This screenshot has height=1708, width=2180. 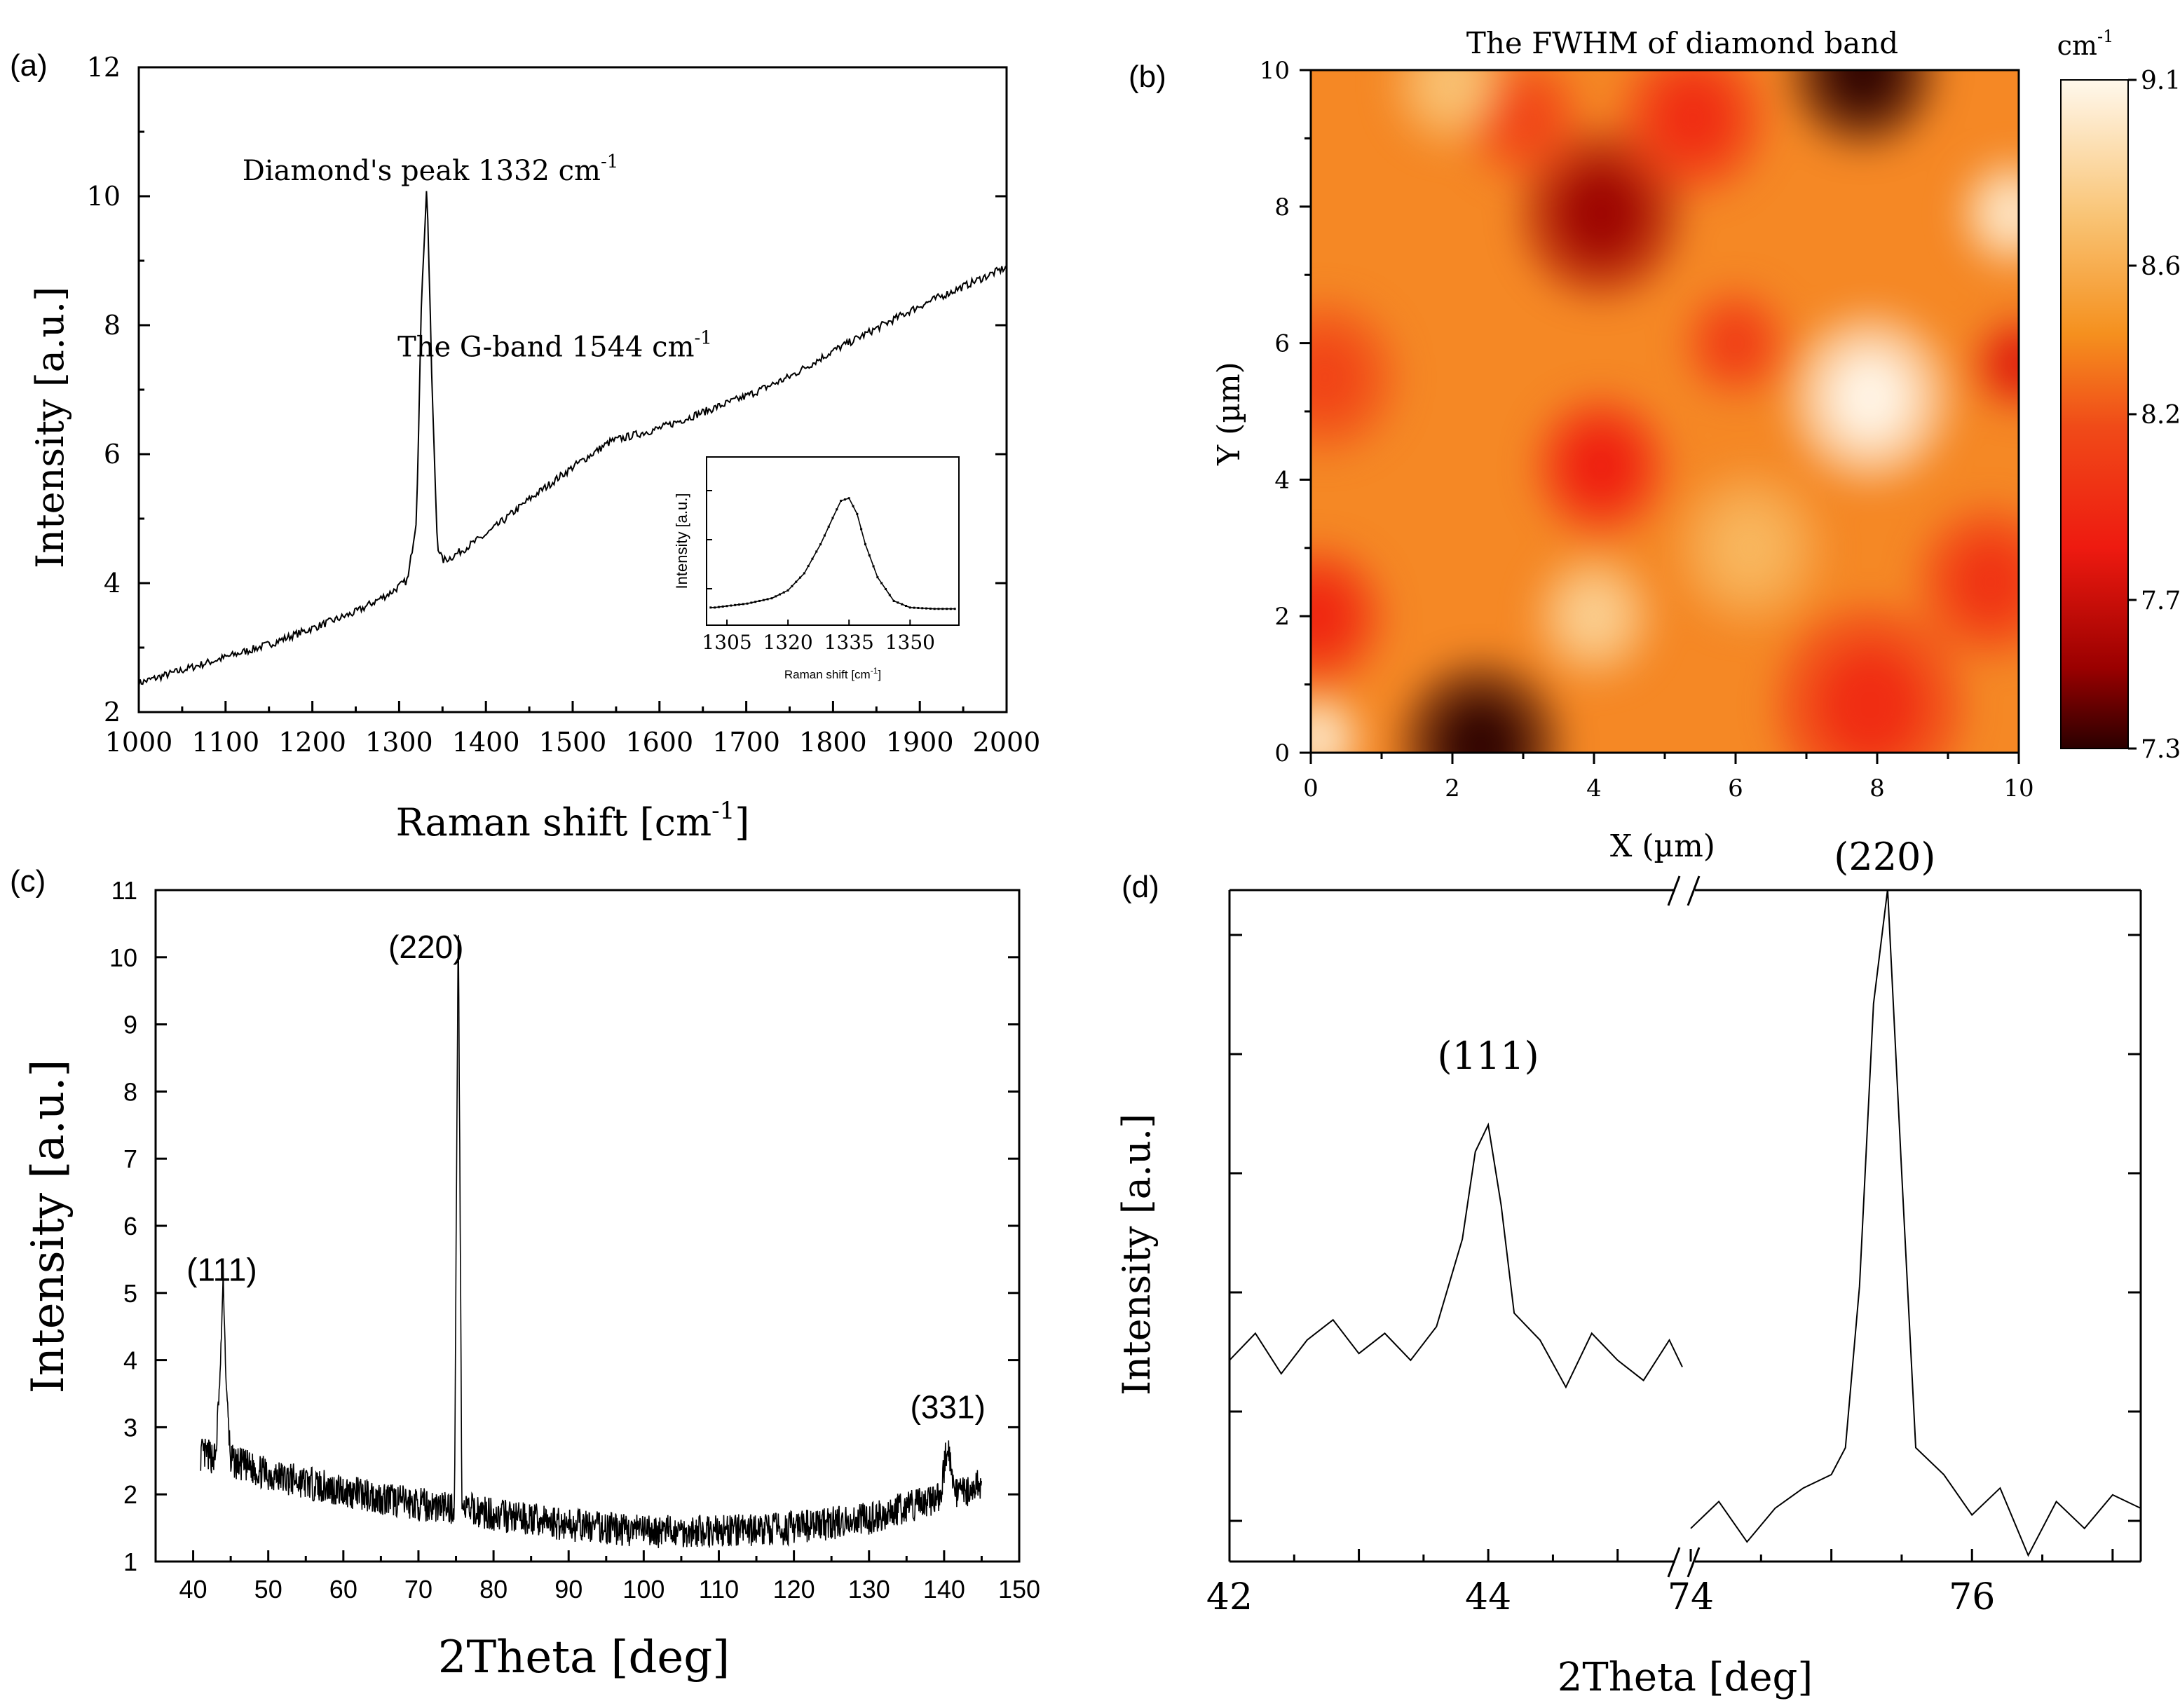 What do you see at coordinates (709, 539) in the screenshot?
I see `inset-y-ticks` at bounding box center [709, 539].